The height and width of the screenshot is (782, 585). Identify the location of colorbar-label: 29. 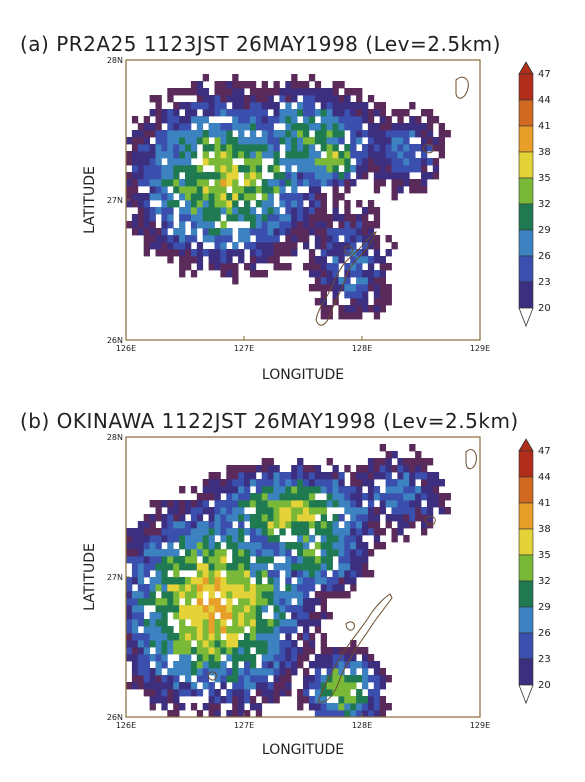
(544, 230).